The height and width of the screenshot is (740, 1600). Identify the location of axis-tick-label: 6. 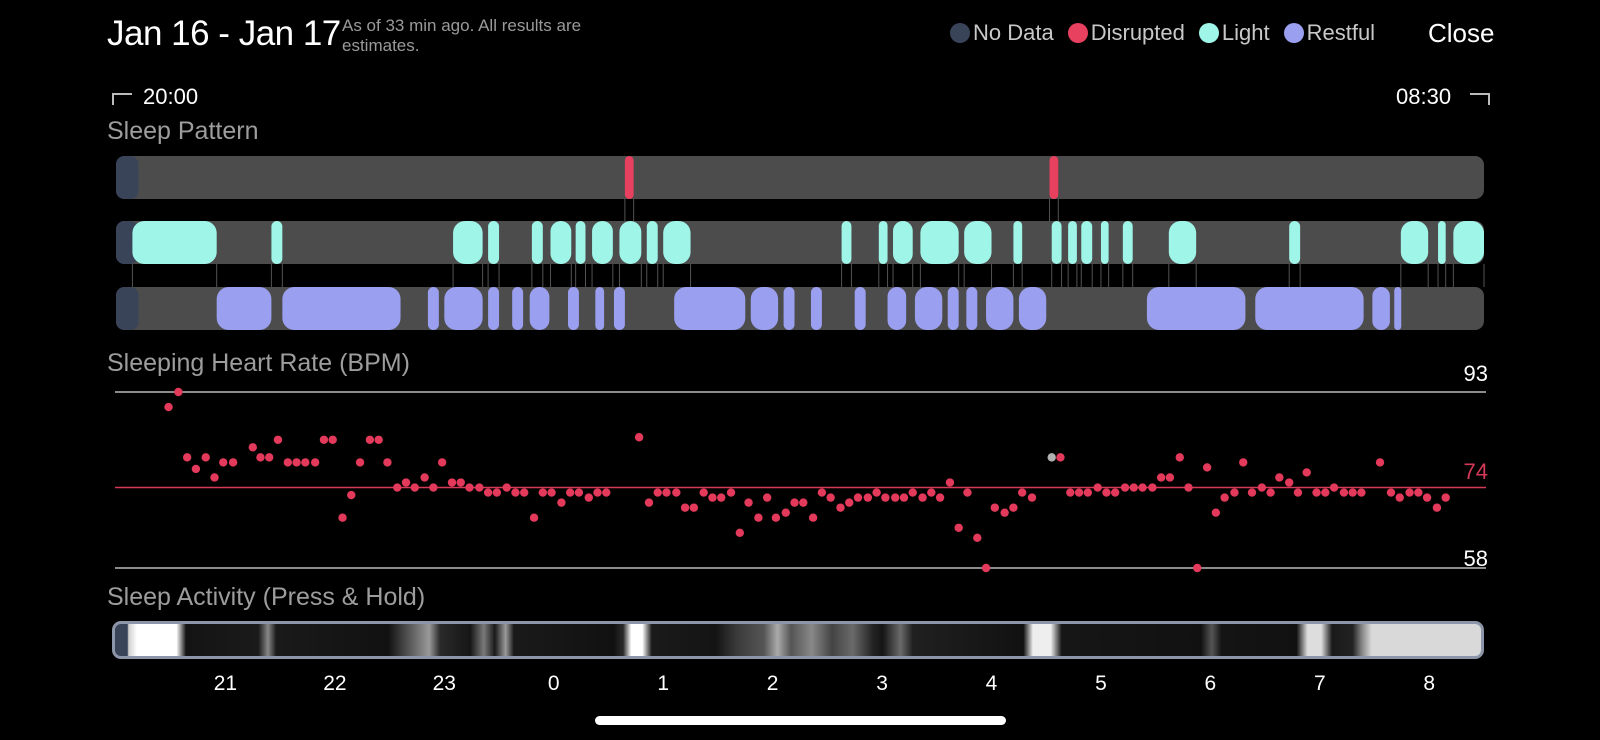
(1210, 683).